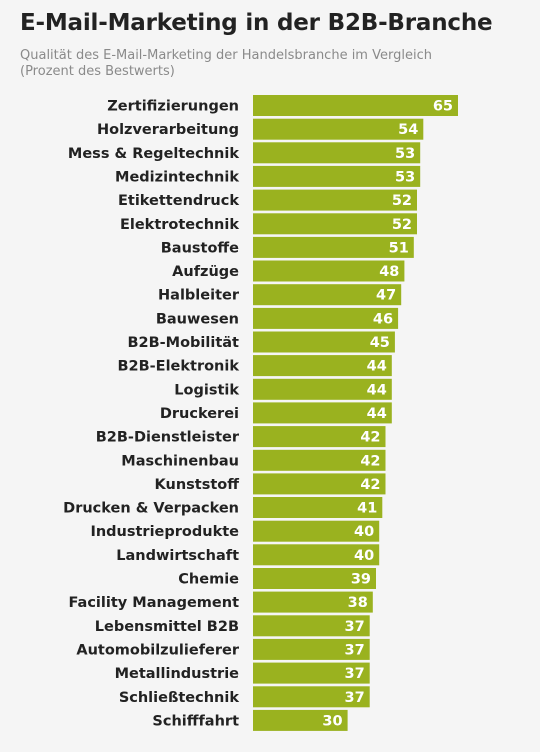  What do you see at coordinates (358, 603) in the screenshot?
I see `value-label: 38` at bounding box center [358, 603].